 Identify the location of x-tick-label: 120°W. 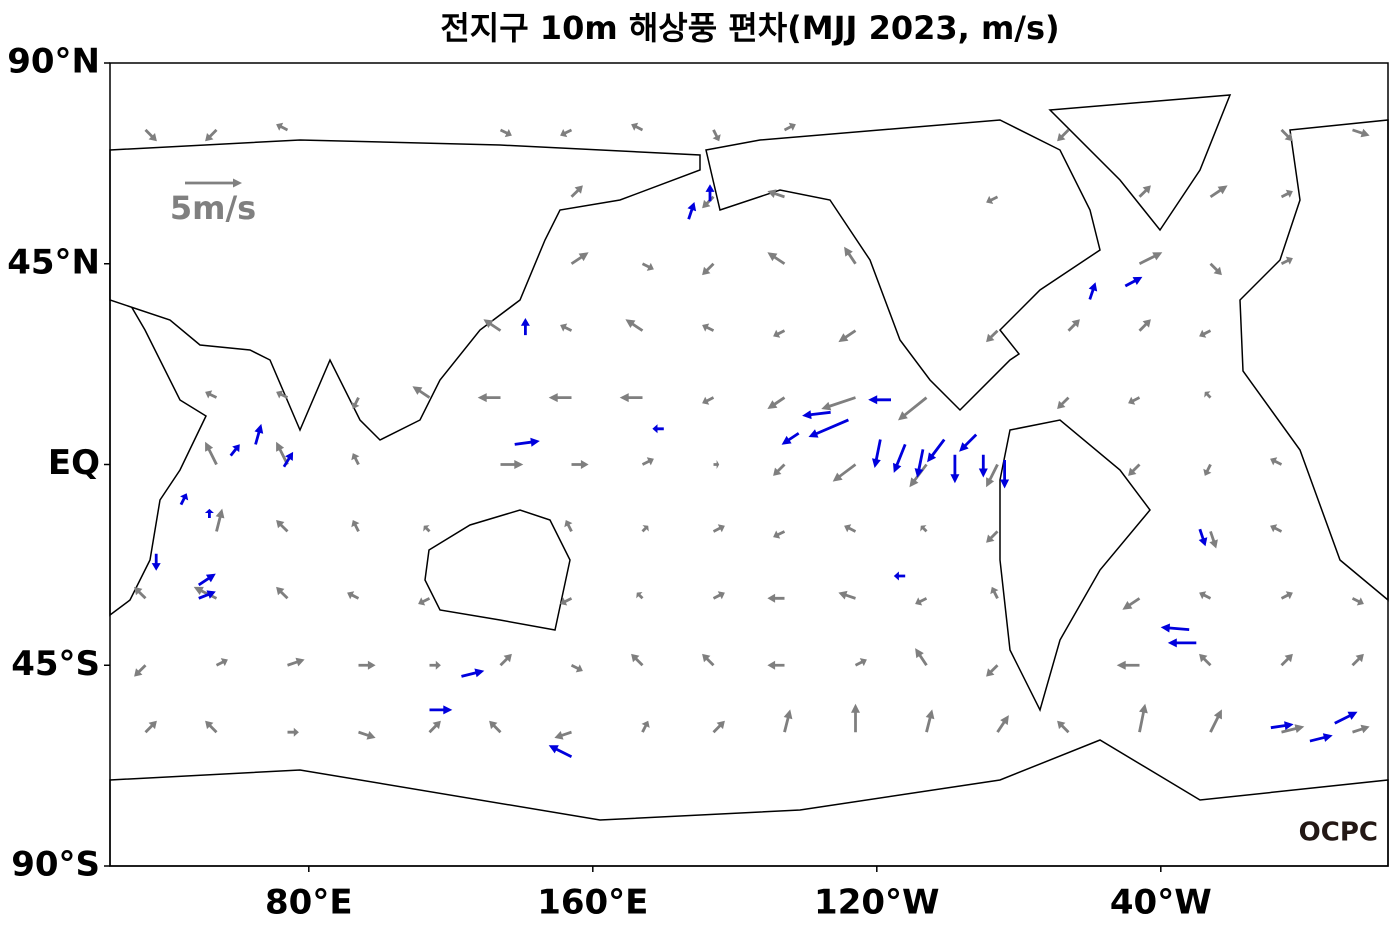
(876, 903).